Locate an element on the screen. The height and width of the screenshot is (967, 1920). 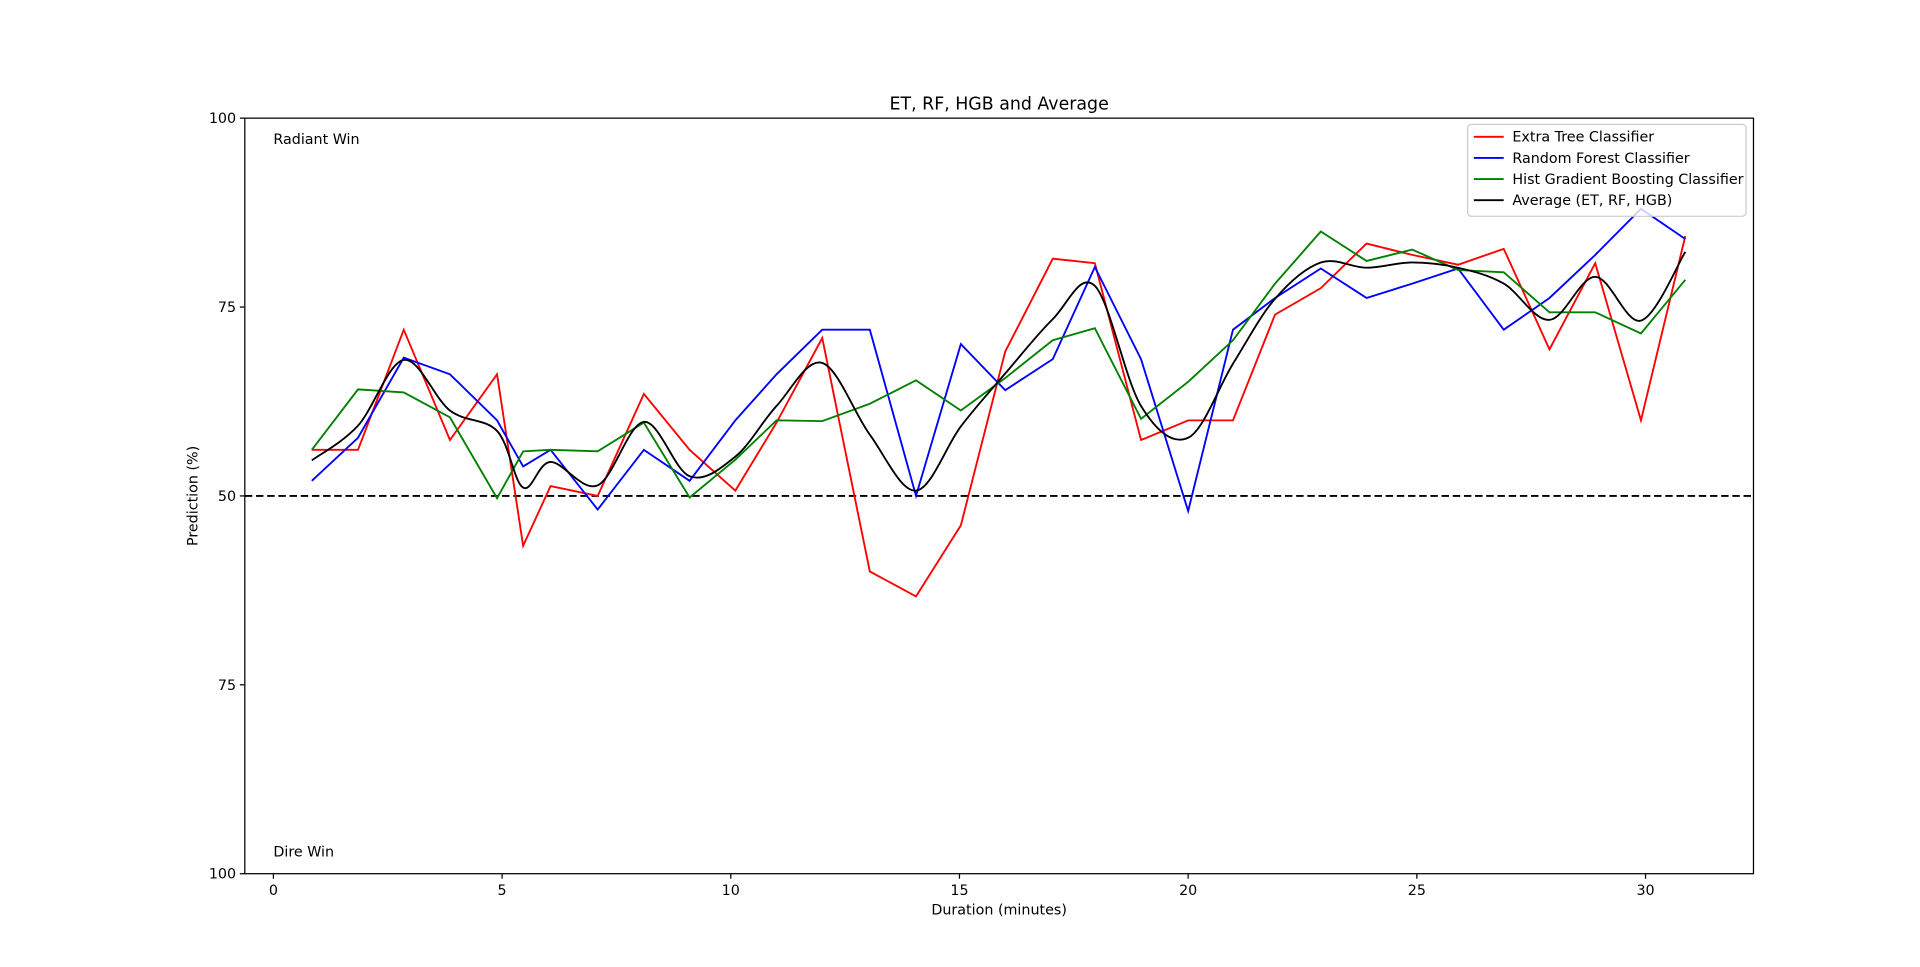
legend-label: Extra Tree Classifier is located at coordinates (1583, 138).